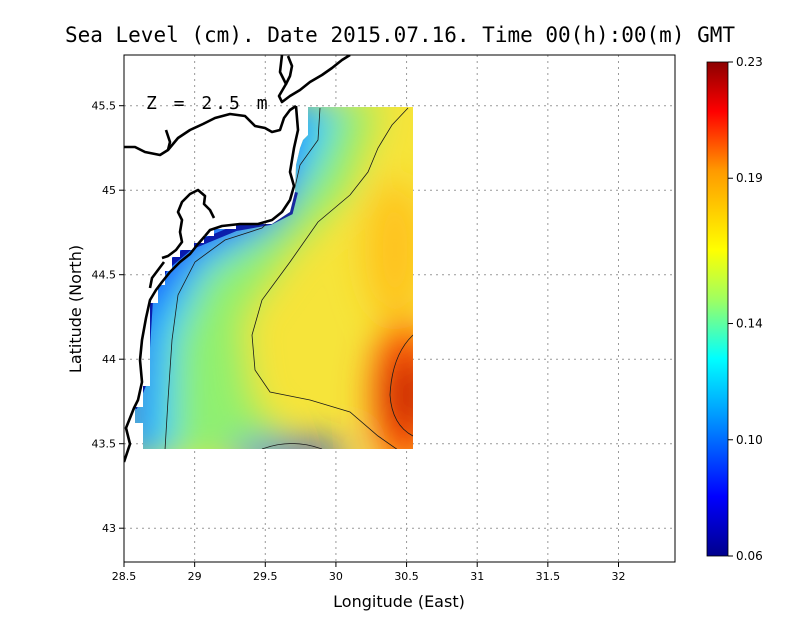  I want to click on y-tick-label: 43, so click(109, 528).